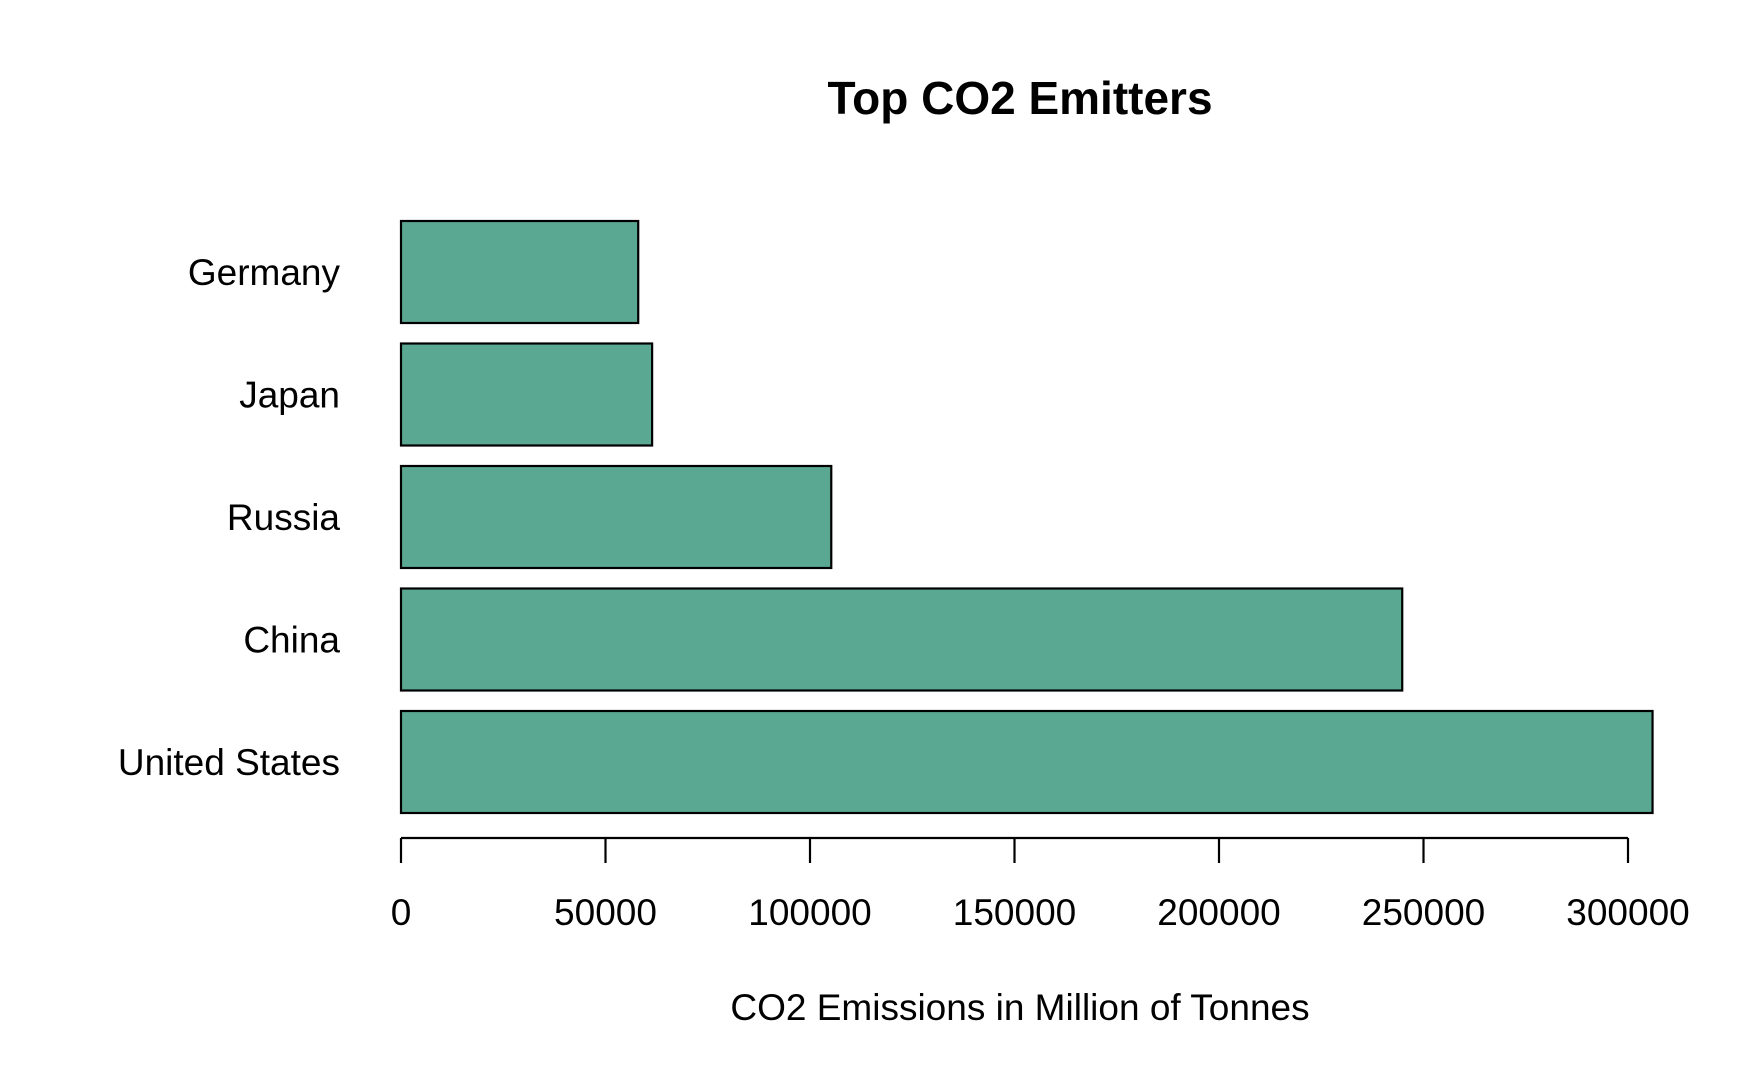 This screenshot has width=1750, height=1081. What do you see at coordinates (1627, 912) in the screenshot?
I see `x-tick-label-300000: 300000` at bounding box center [1627, 912].